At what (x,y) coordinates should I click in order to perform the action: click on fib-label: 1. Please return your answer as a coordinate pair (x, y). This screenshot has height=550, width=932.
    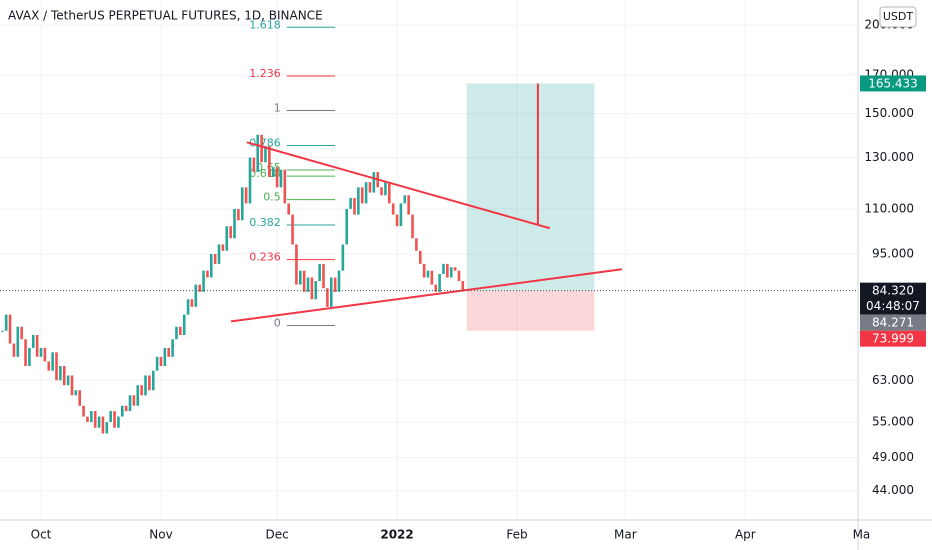
    Looking at the image, I should click on (277, 107).